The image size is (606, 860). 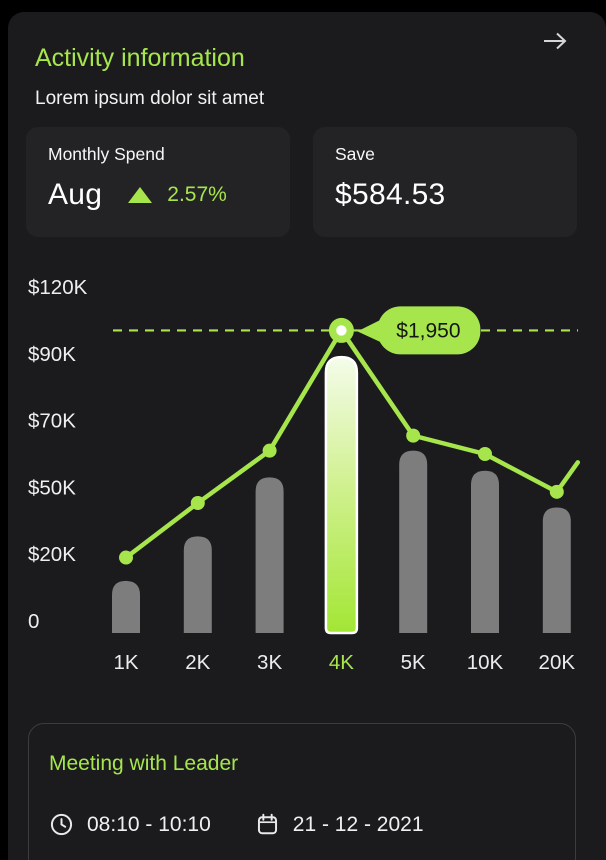 What do you see at coordinates (302, 791) in the screenshot?
I see `meeting-card: Meeting with Leader 08:10 - 10:10` at bounding box center [302, 791].